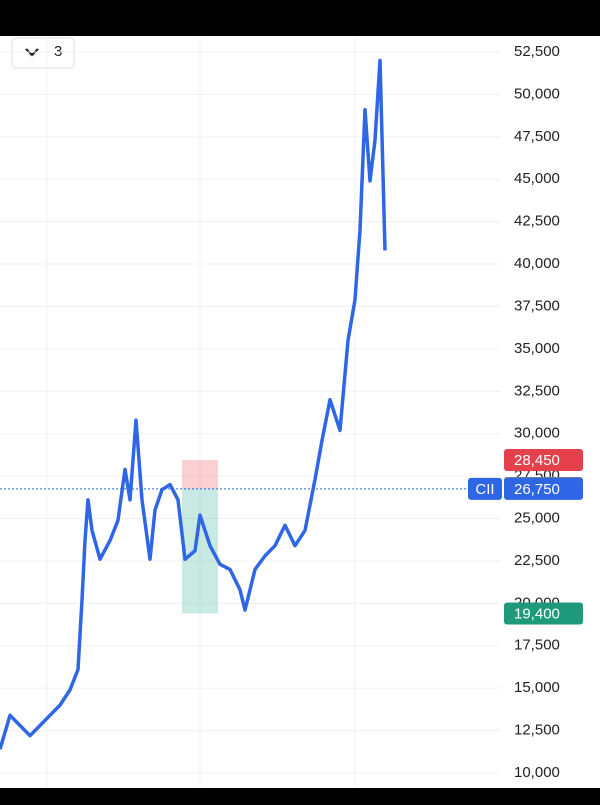 This screenshot has height=805, width=600. I want to click on chevron-icon, so click(32, 52).